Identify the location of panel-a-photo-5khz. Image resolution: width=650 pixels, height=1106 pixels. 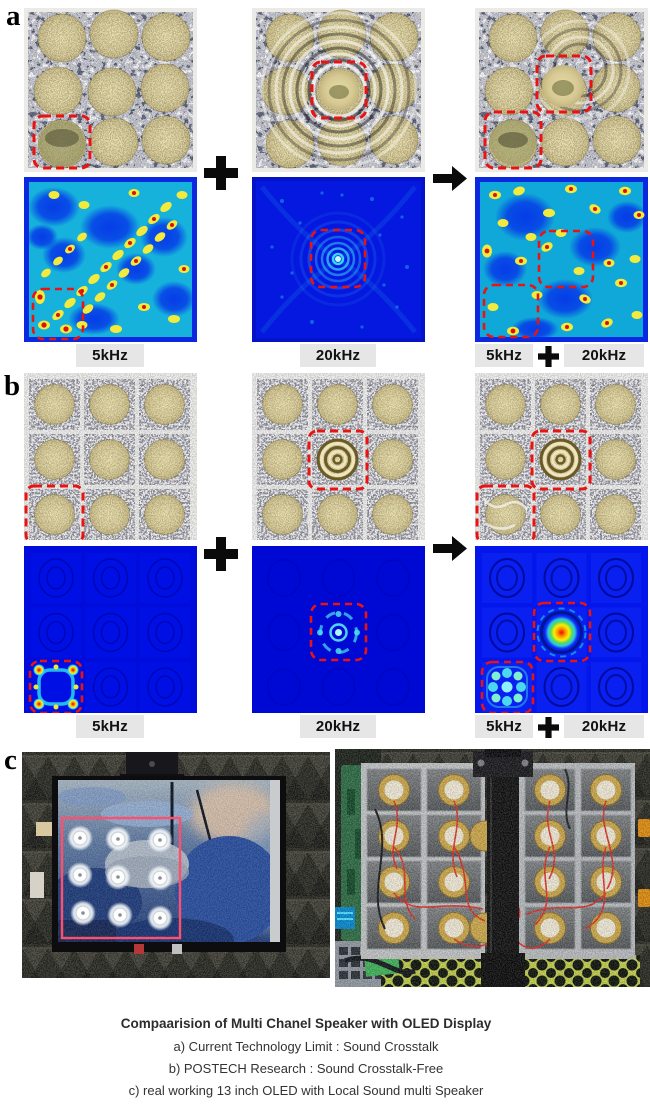
(110, 90).